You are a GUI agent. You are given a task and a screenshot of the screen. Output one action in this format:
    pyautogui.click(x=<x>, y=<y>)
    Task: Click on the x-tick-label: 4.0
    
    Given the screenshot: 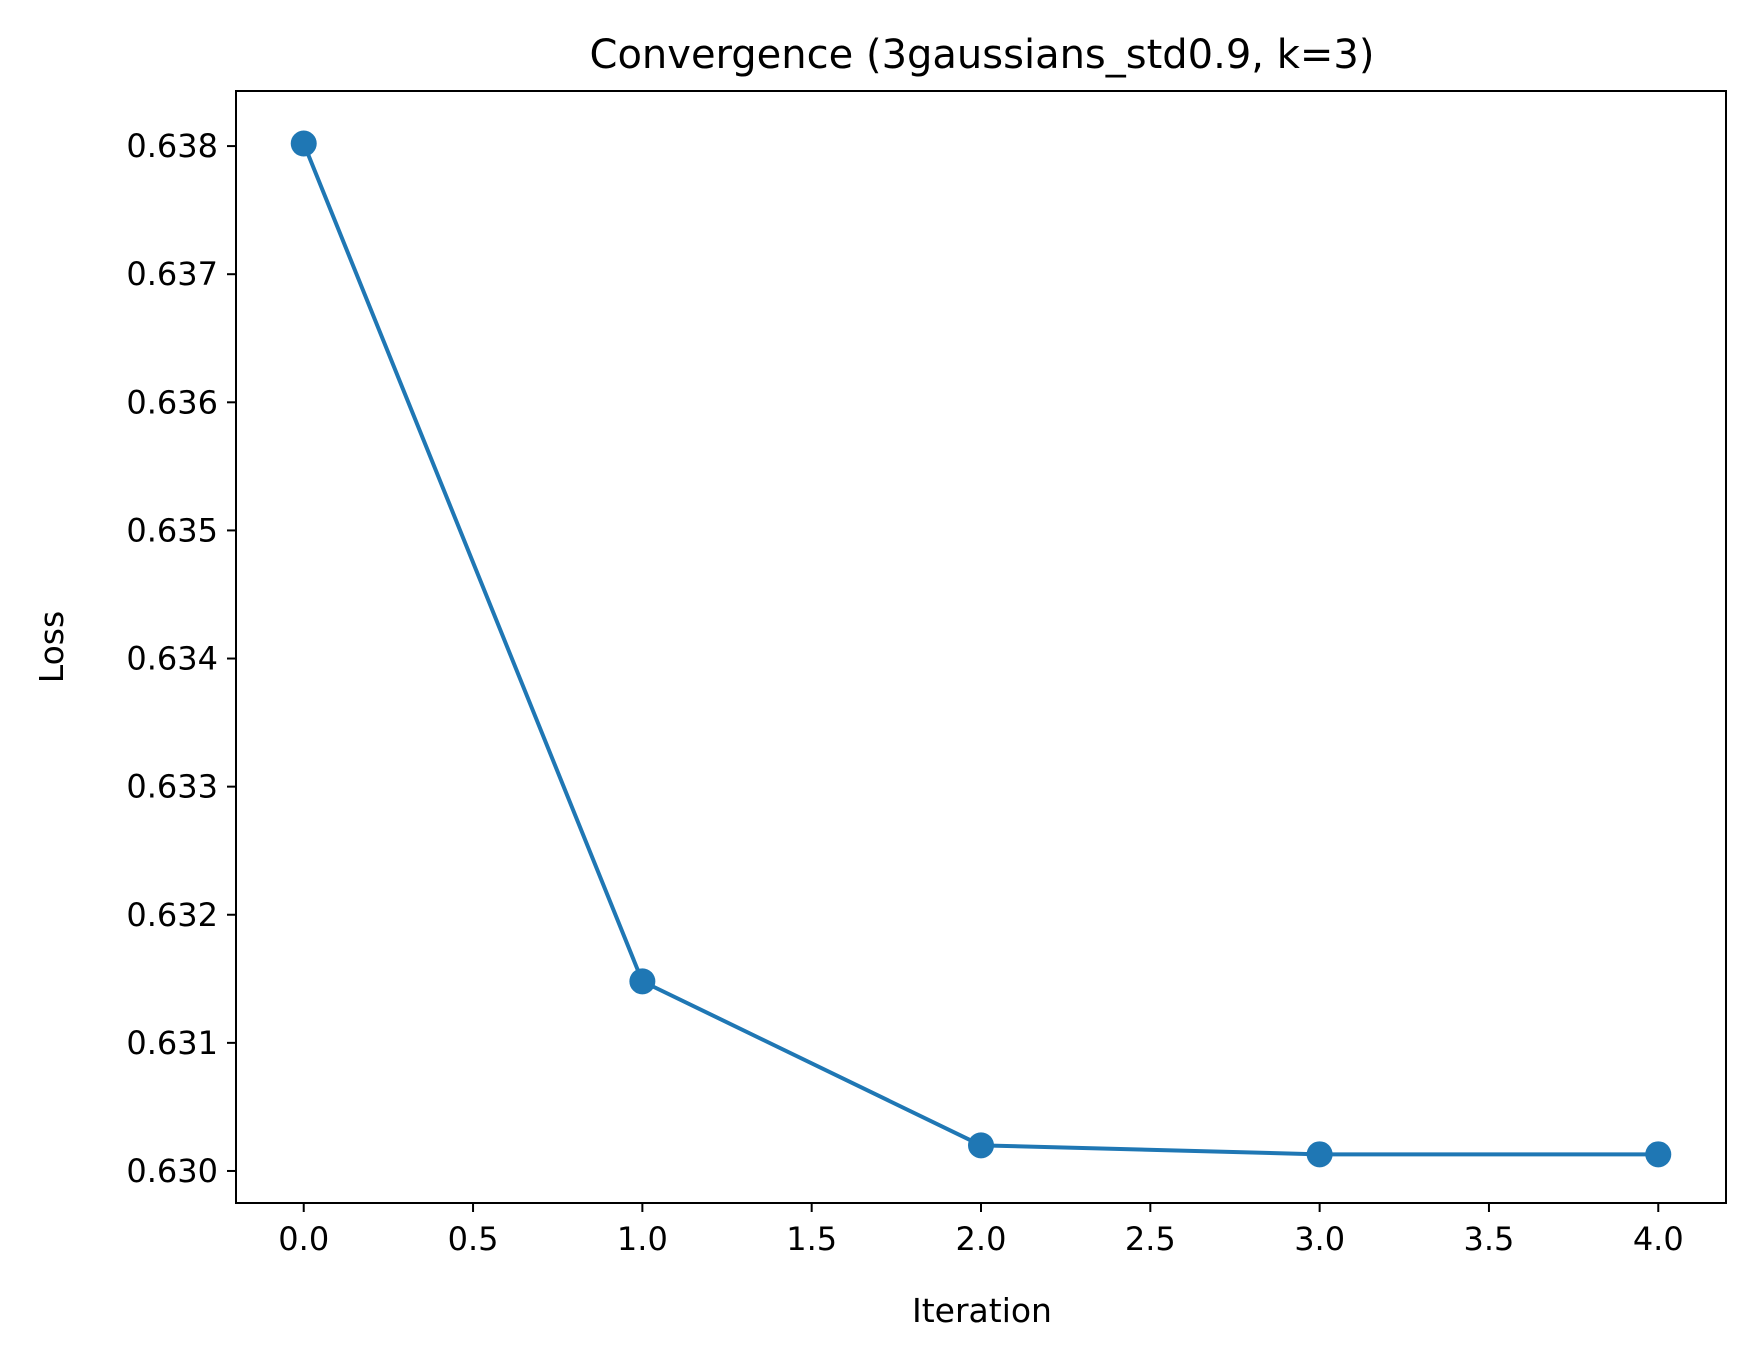 What is the action you would take?
    pyautogui.click(x=1658, y=1239)
    